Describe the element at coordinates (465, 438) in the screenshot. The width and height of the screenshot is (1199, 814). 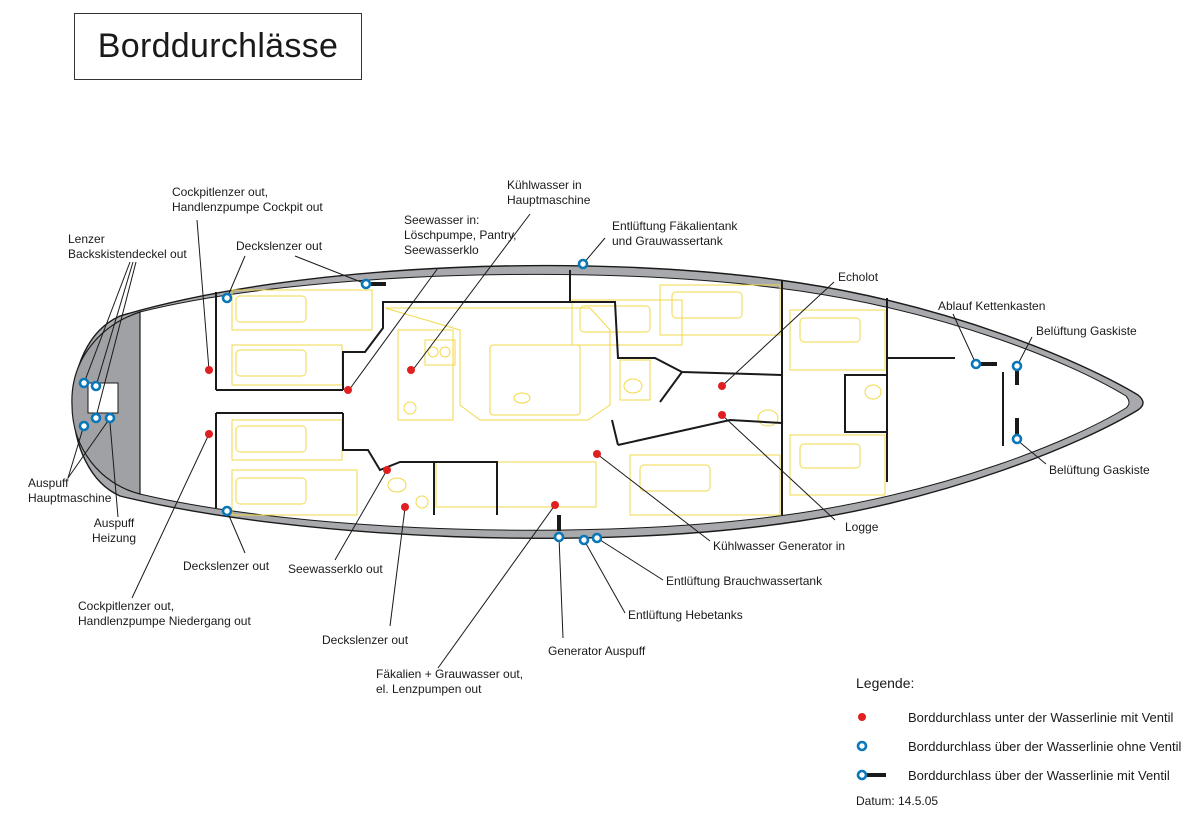
I see `red-valve-points` at that location.